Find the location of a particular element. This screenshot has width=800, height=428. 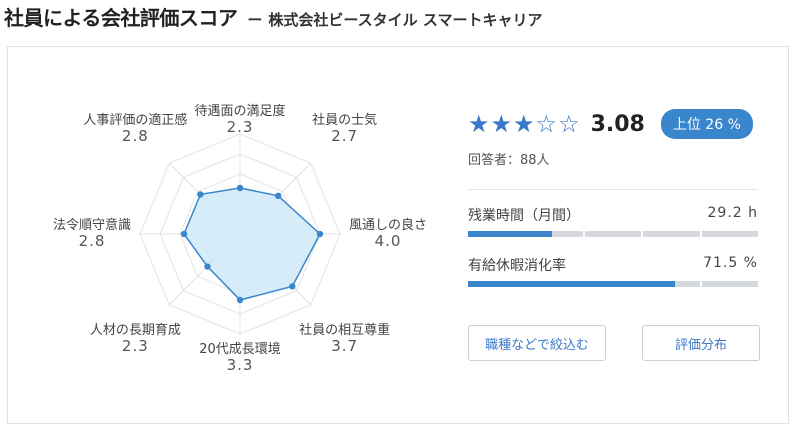

radar-axis-label: 社員の士気 is located at coordinates (345, 121).